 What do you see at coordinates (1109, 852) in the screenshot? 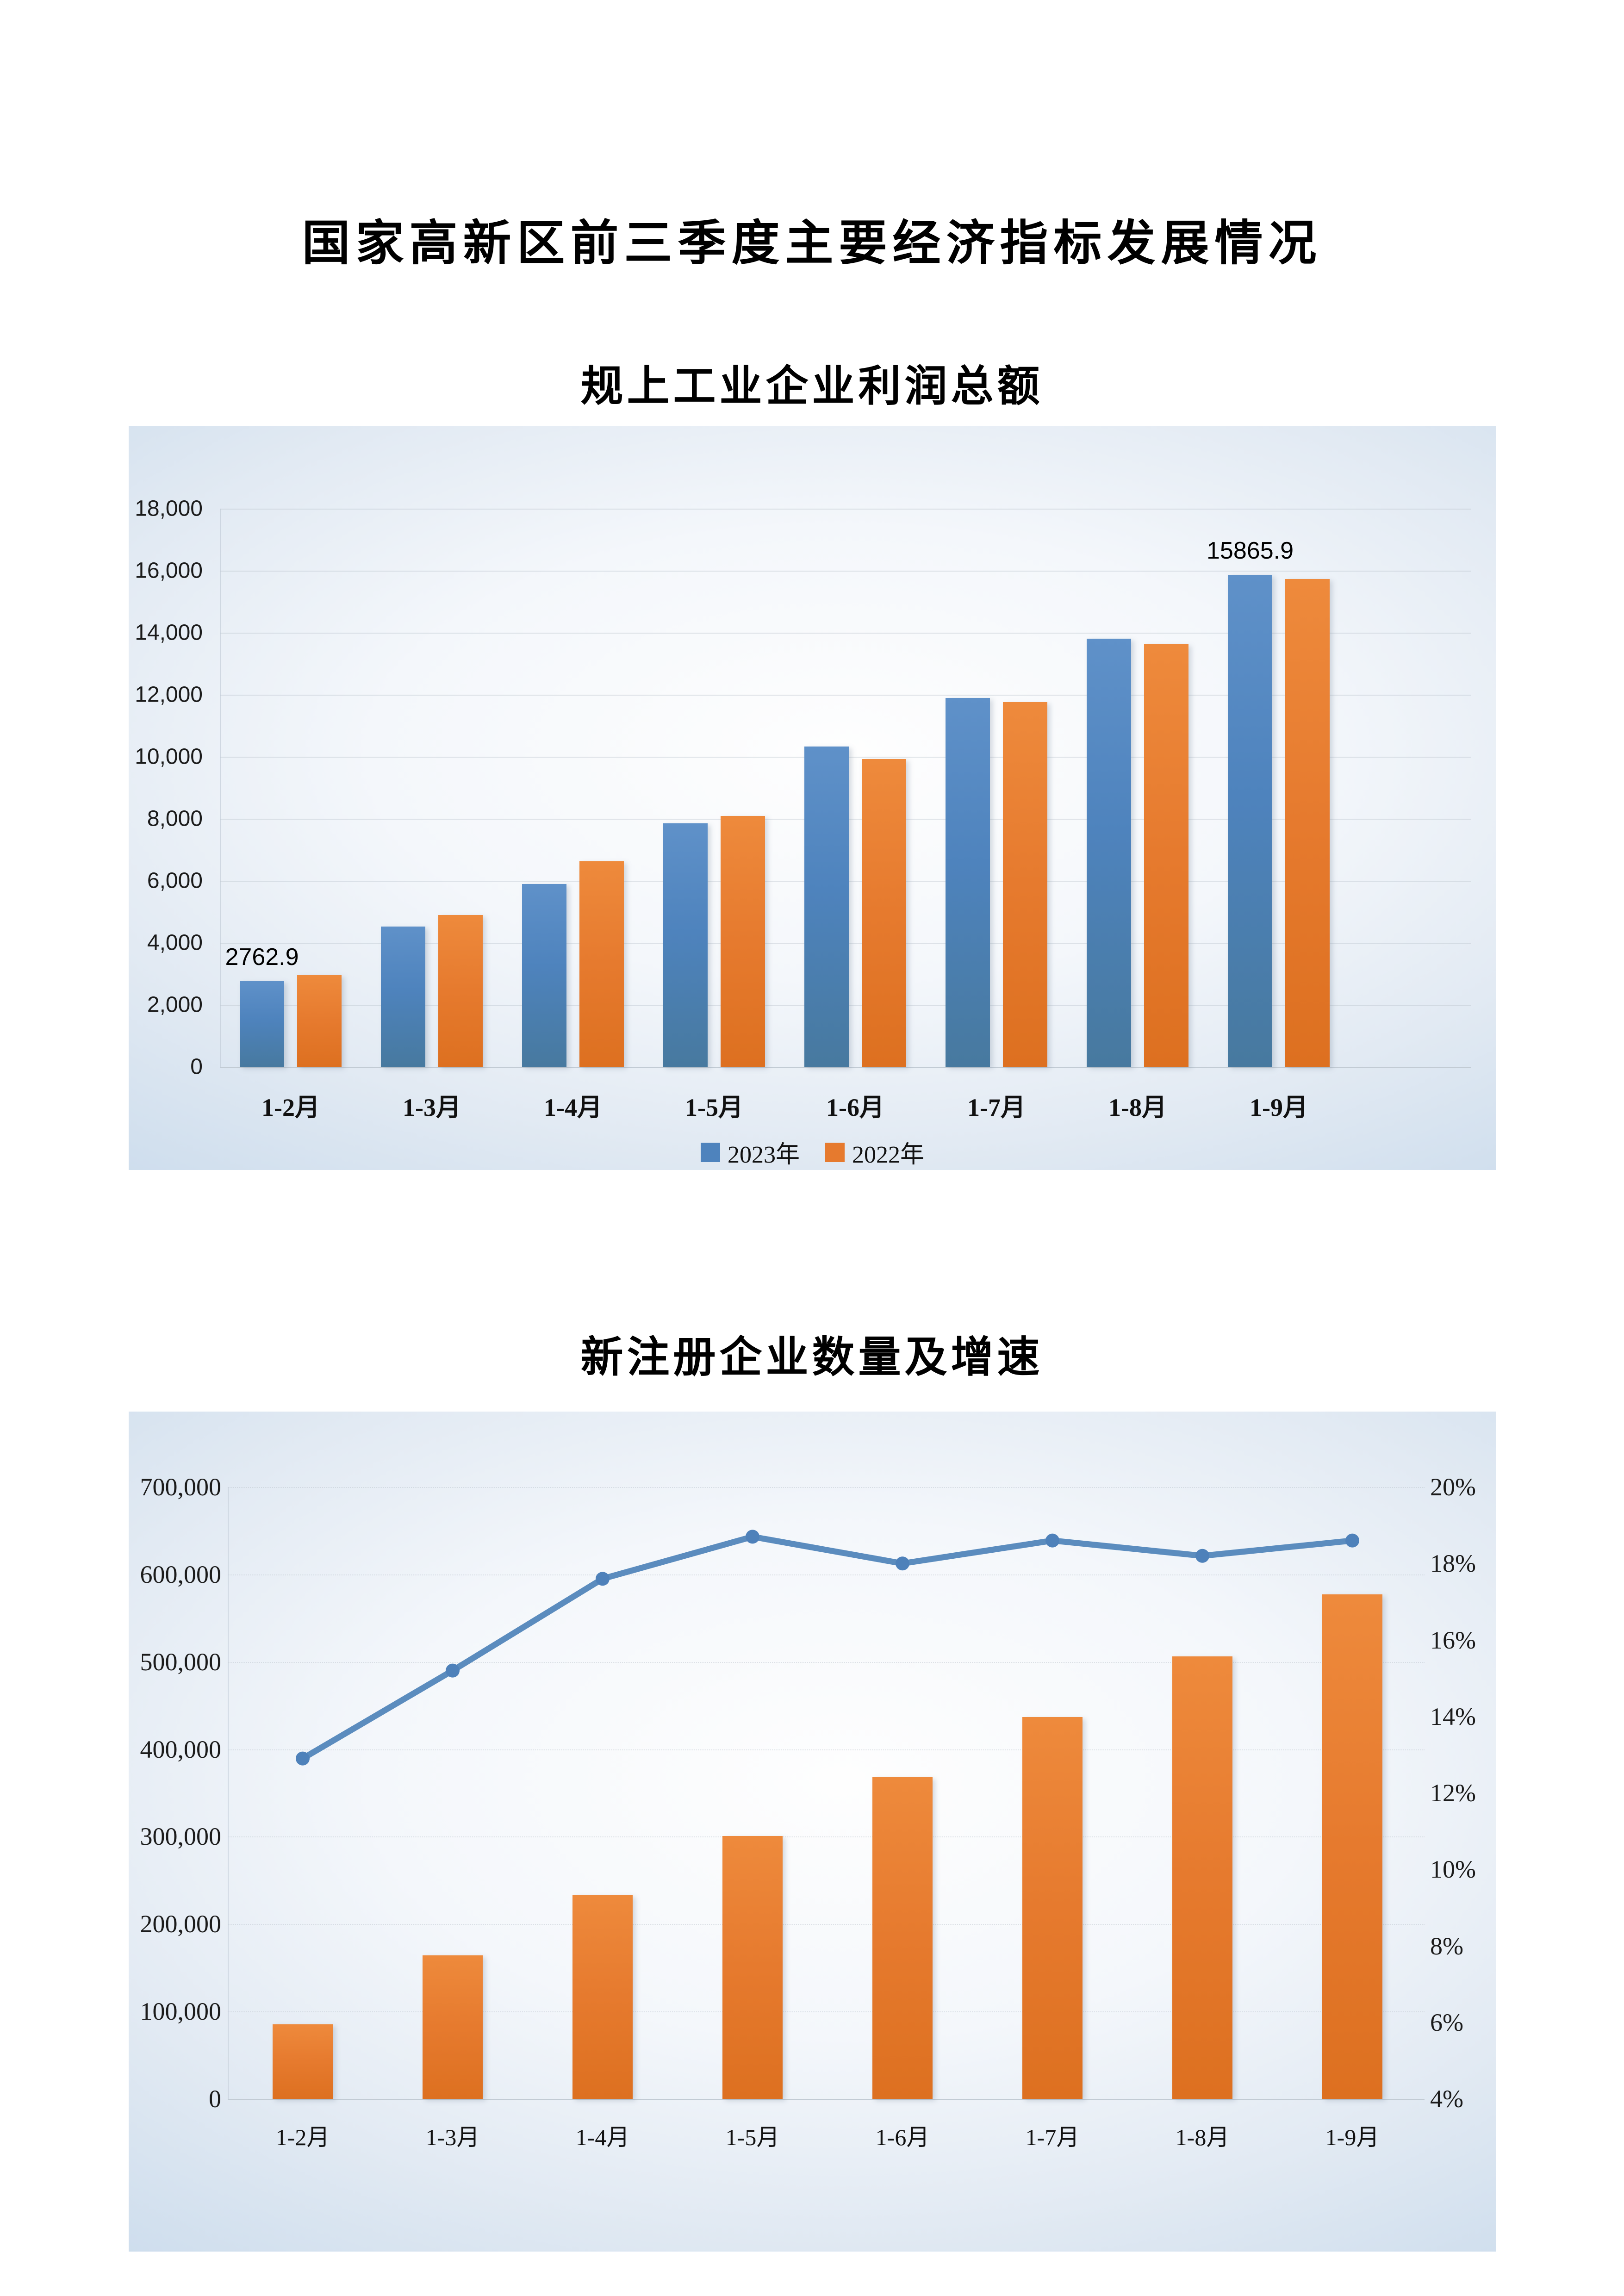
I see `bar-2023年-1-8月` at bounding box center [1109, 852].